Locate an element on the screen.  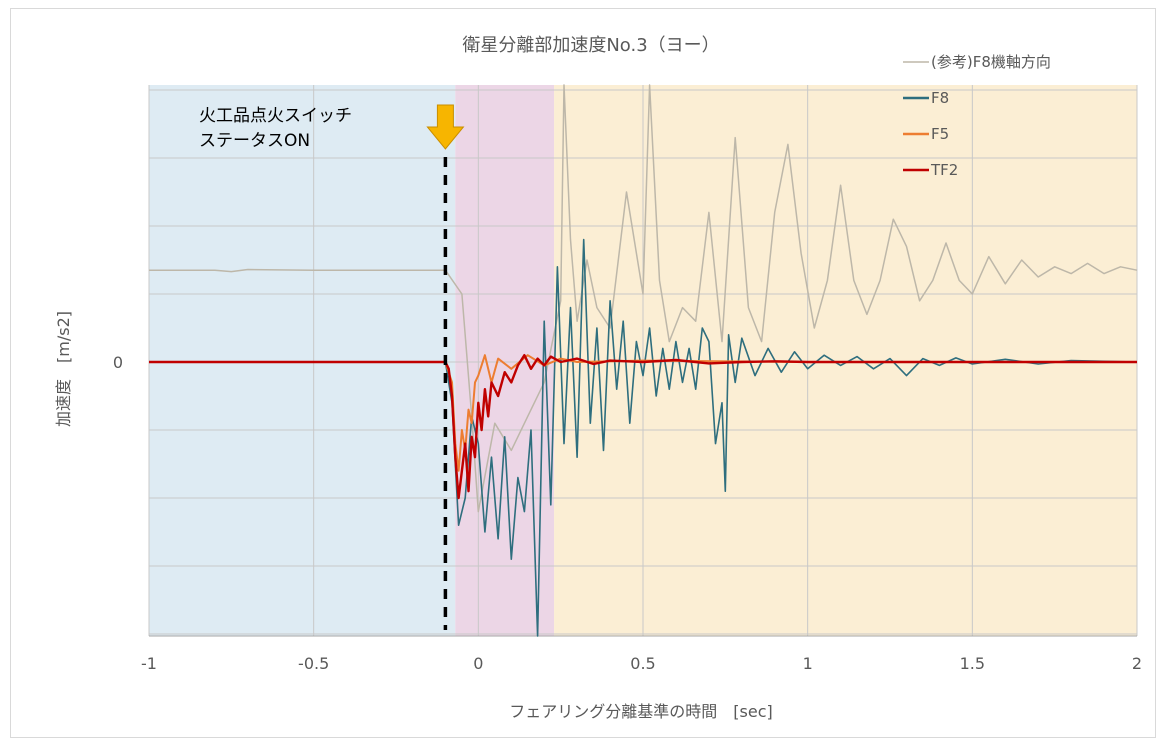
x-tick-label-2: 0 is located at coordinates (478, 663).